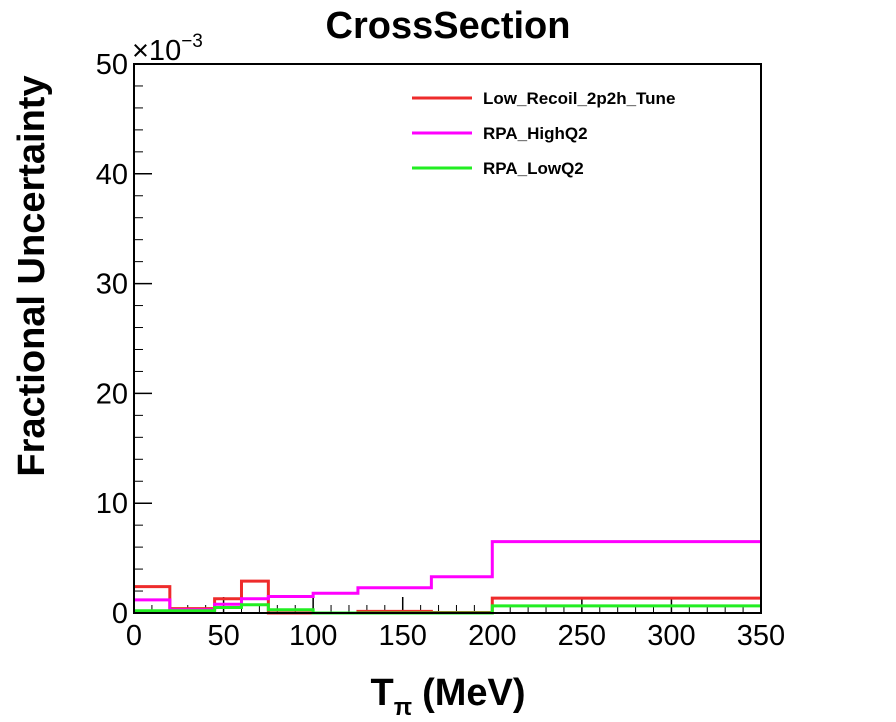 This screenshot has height=722, width=896. Describe the element at coordinates (313, 636) in the screenshot. I see `x-tick-label: 100` at that location.